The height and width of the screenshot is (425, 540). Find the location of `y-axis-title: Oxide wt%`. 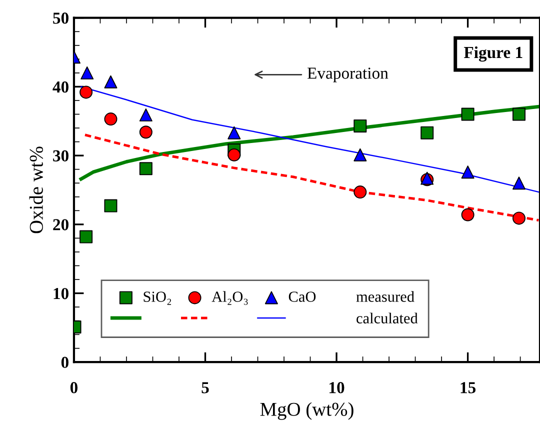

y-axis-title: Oxide wt% is located at coordinates (36, 190).